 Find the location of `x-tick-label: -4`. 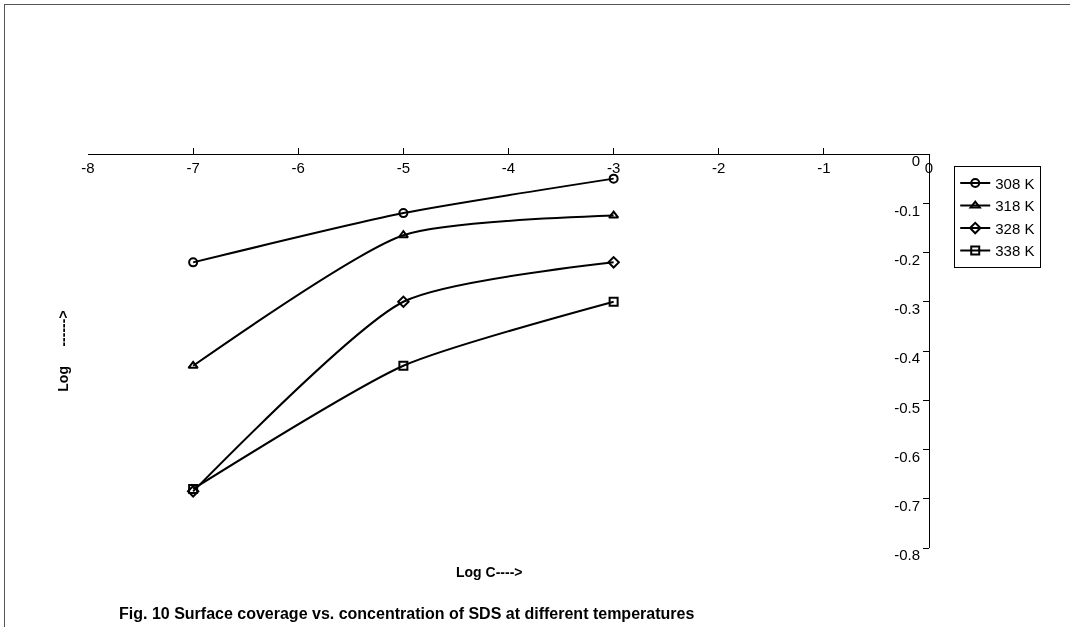

x-tick-label: -4 is located at coordinates (508, 167).